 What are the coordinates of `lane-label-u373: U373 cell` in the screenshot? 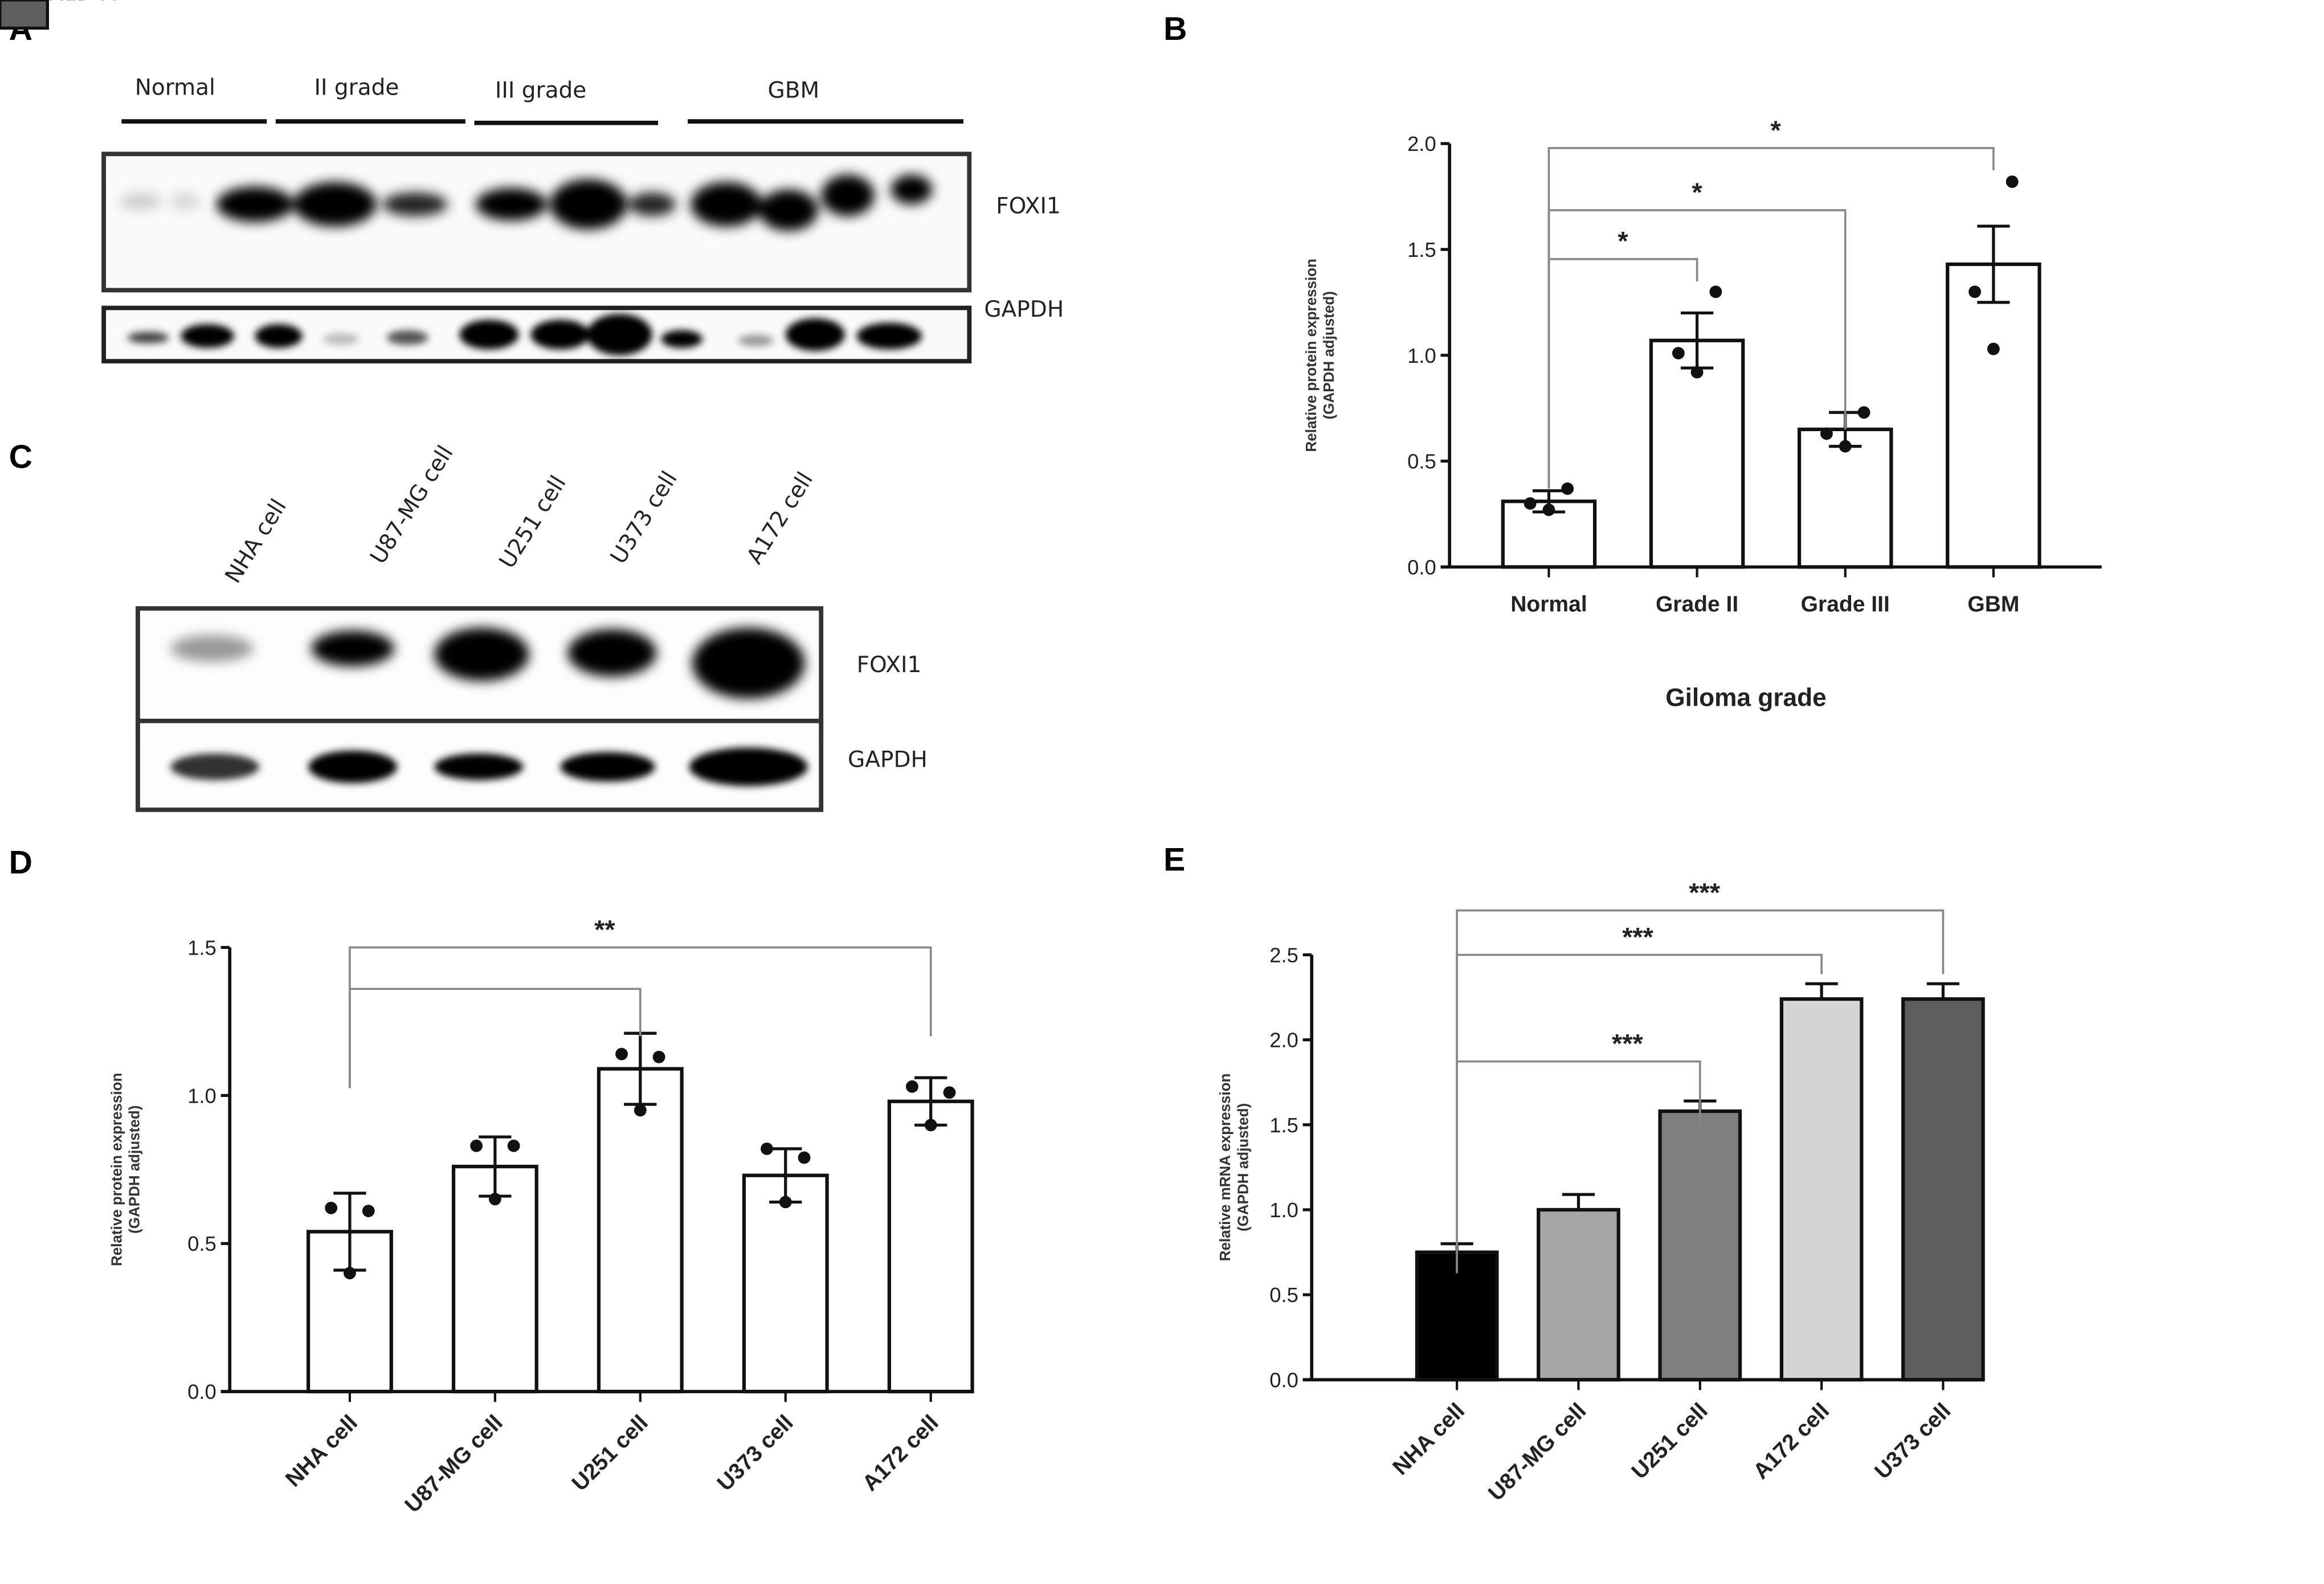 It's located at (644, 518).